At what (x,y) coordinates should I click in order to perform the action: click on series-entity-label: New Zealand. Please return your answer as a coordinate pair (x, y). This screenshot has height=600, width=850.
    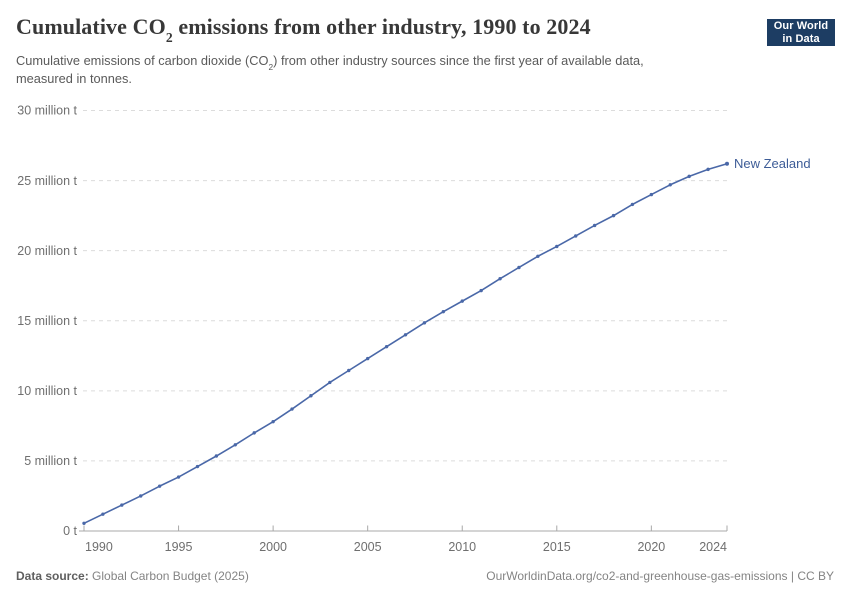
    Looking at the image, I should click on (772, 163).